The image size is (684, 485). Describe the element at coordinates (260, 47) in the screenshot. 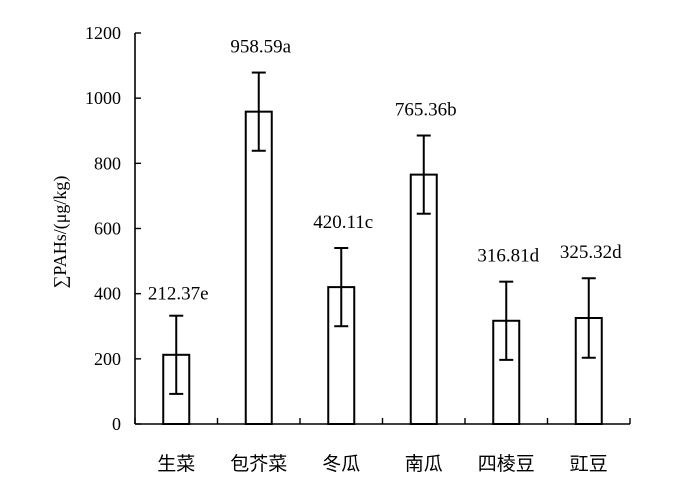

I see `data-label: 958.59a` at that location.